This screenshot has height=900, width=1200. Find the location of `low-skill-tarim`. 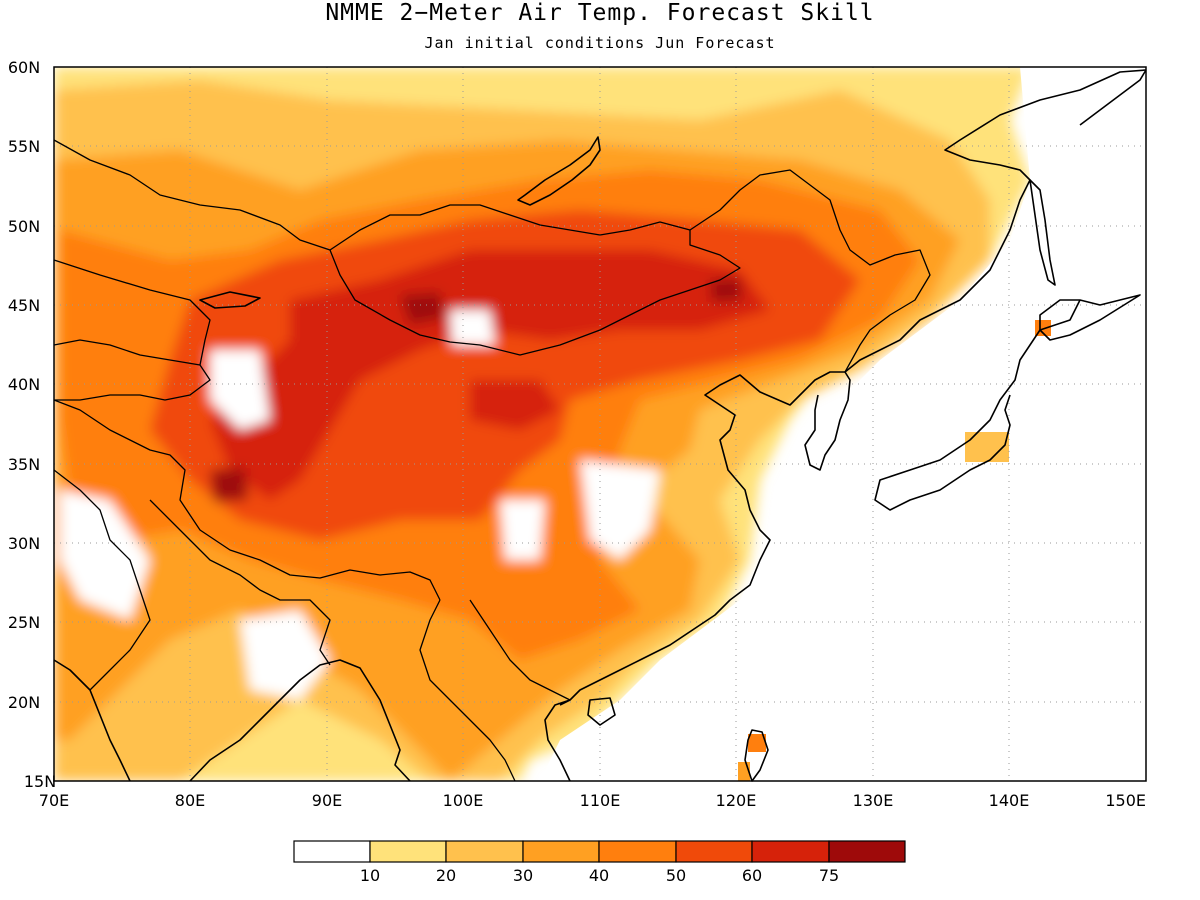

low-skill-tarim is located at coordinates (240, 390).